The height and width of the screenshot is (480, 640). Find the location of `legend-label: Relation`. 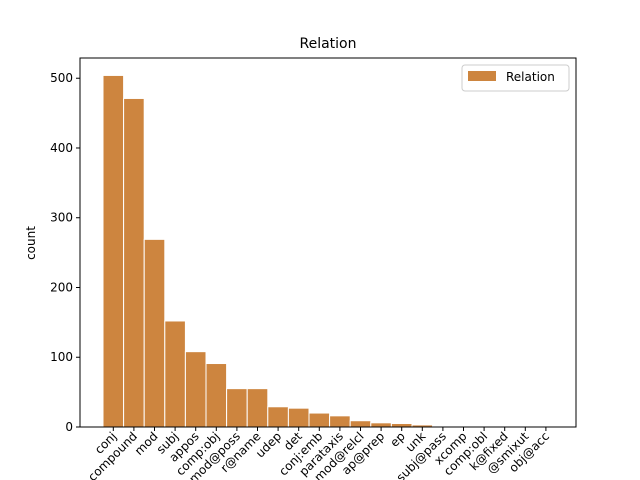

legend-label: Relation is located at coordinates (530, 77).